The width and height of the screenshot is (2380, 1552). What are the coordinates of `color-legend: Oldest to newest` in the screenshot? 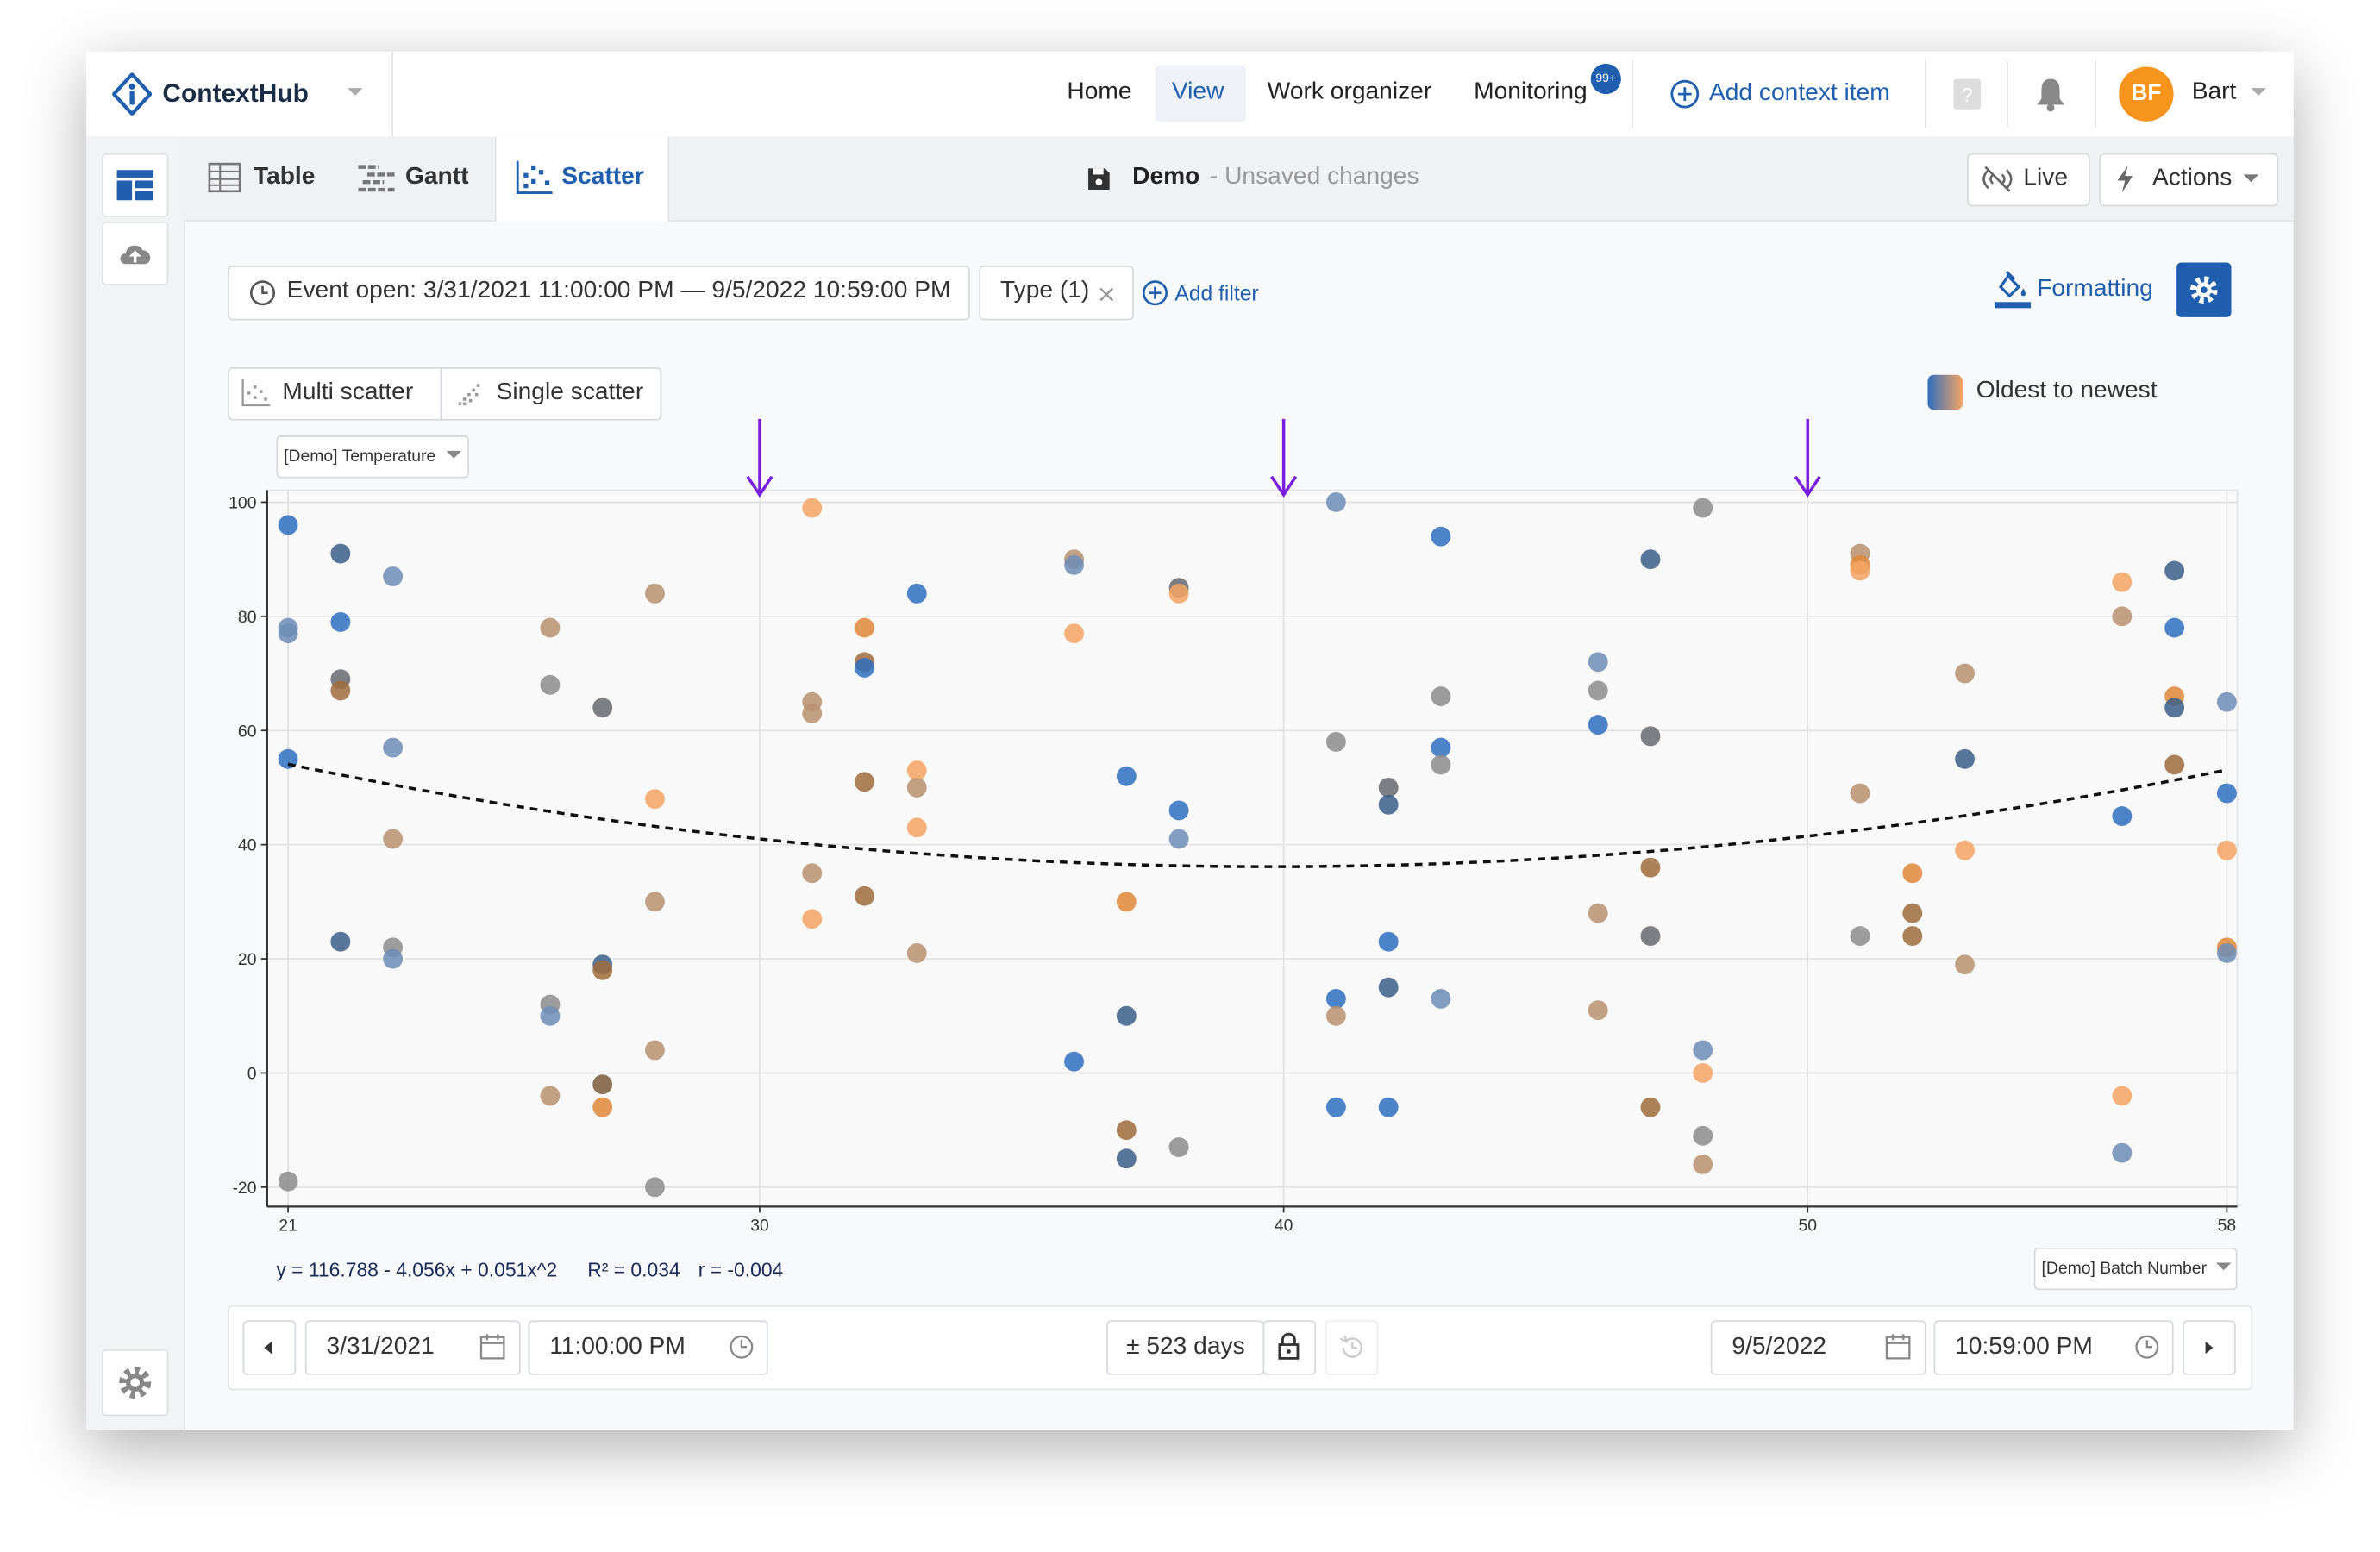 It's located at (2067, 391).